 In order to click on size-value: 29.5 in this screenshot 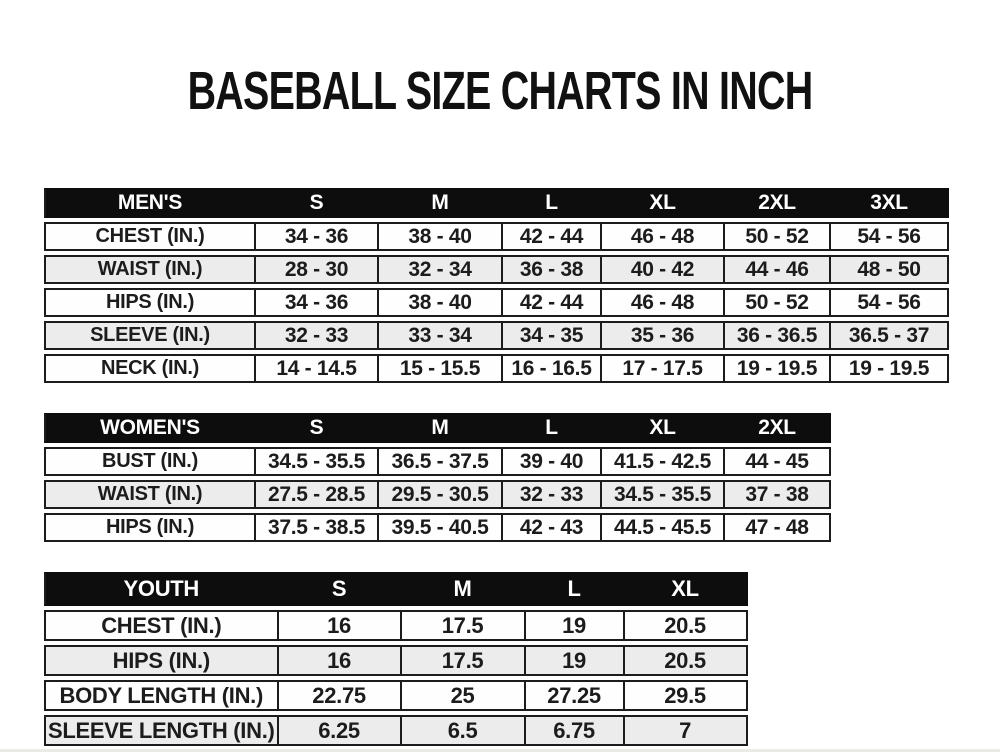, I will do `click(686, 695)`.